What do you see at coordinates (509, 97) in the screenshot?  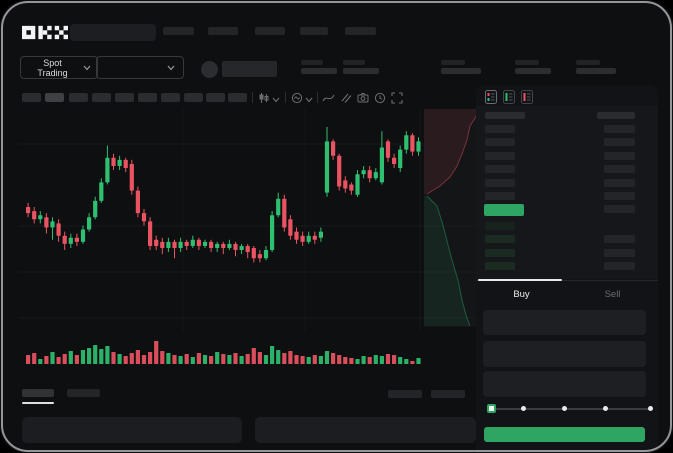 I see `orderbook-view-bids-icon` at bounding box center [509, 97].